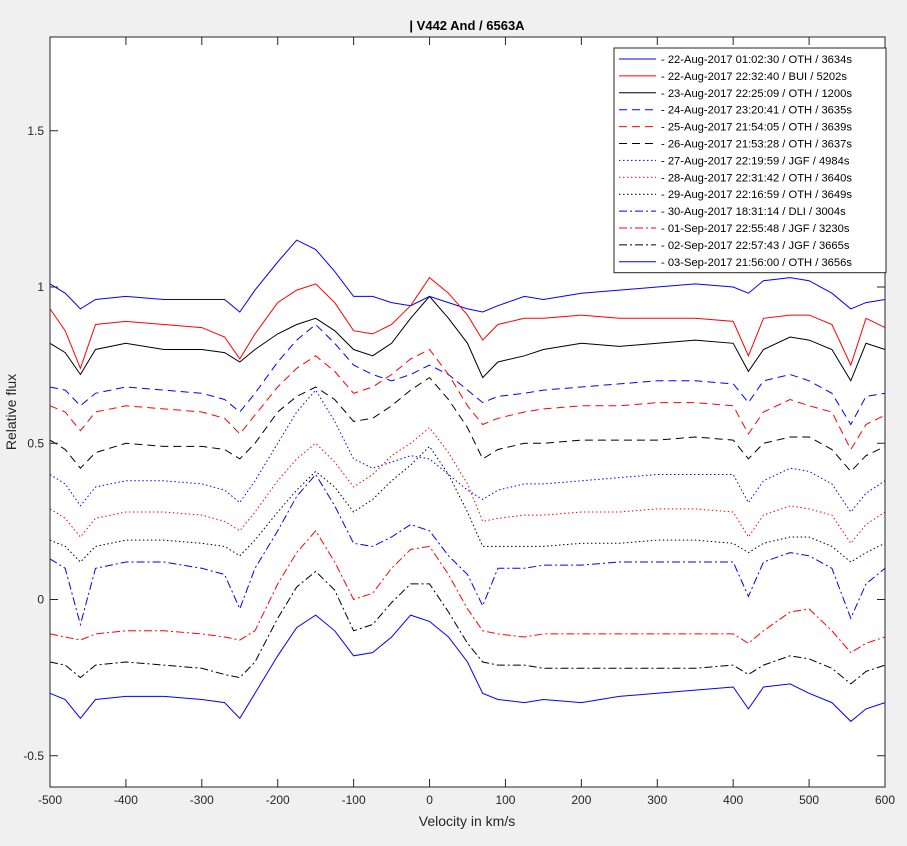 The width and height of the screenshot is (907, 846). What do you see at coordinates (756, 178) in the screenshot?
I see `legend-entry: - 28-Aug-2017 22:31:42 / OTH / 3640s` at bounding box center [756, 178].